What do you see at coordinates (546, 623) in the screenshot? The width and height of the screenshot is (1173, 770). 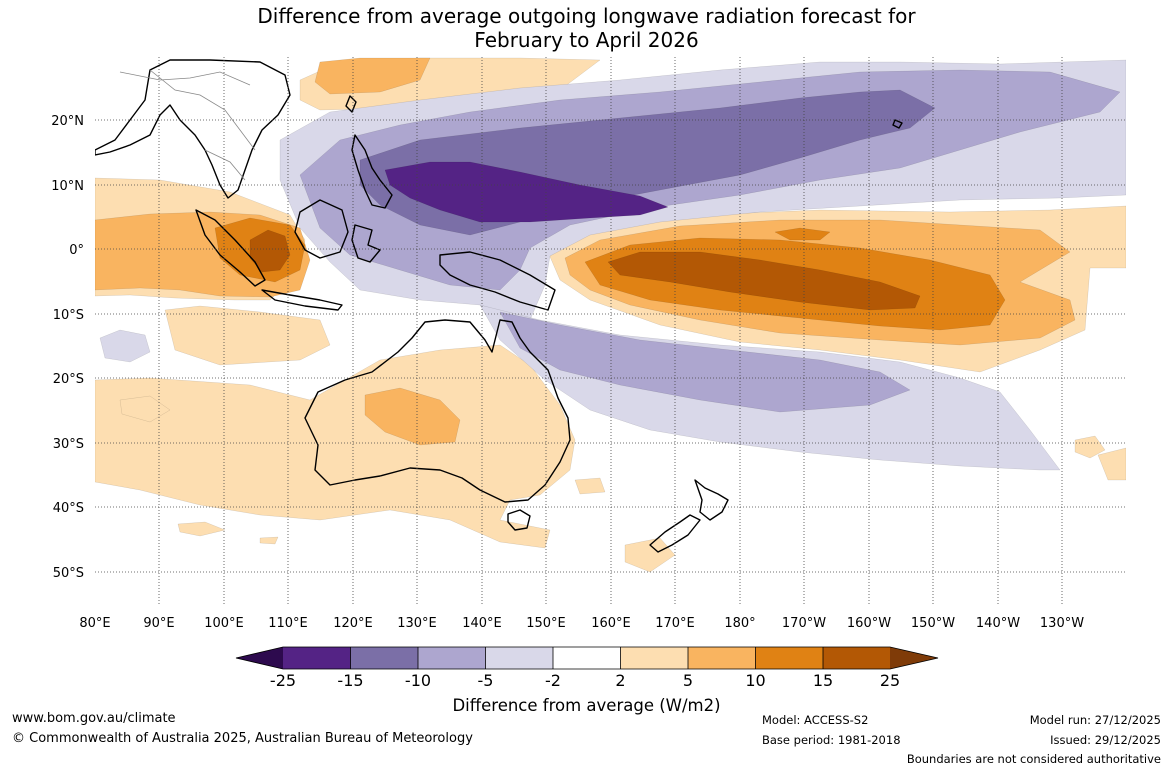 I see `lon-label-150e: 150°E` at bounding box center [546, 623].